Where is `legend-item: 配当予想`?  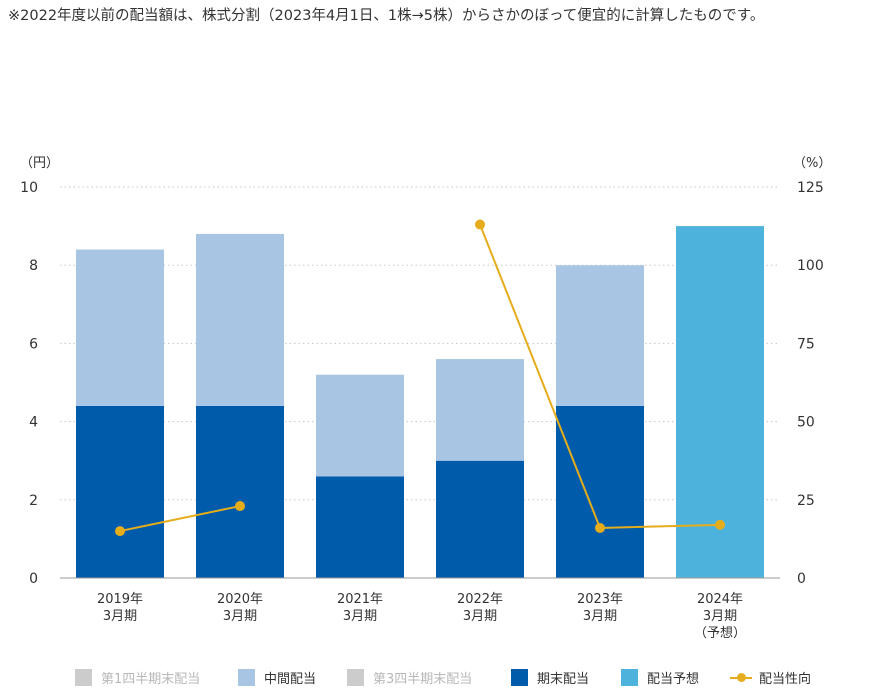
legend-item: 配当予想 is located at coordinates (660, 677).